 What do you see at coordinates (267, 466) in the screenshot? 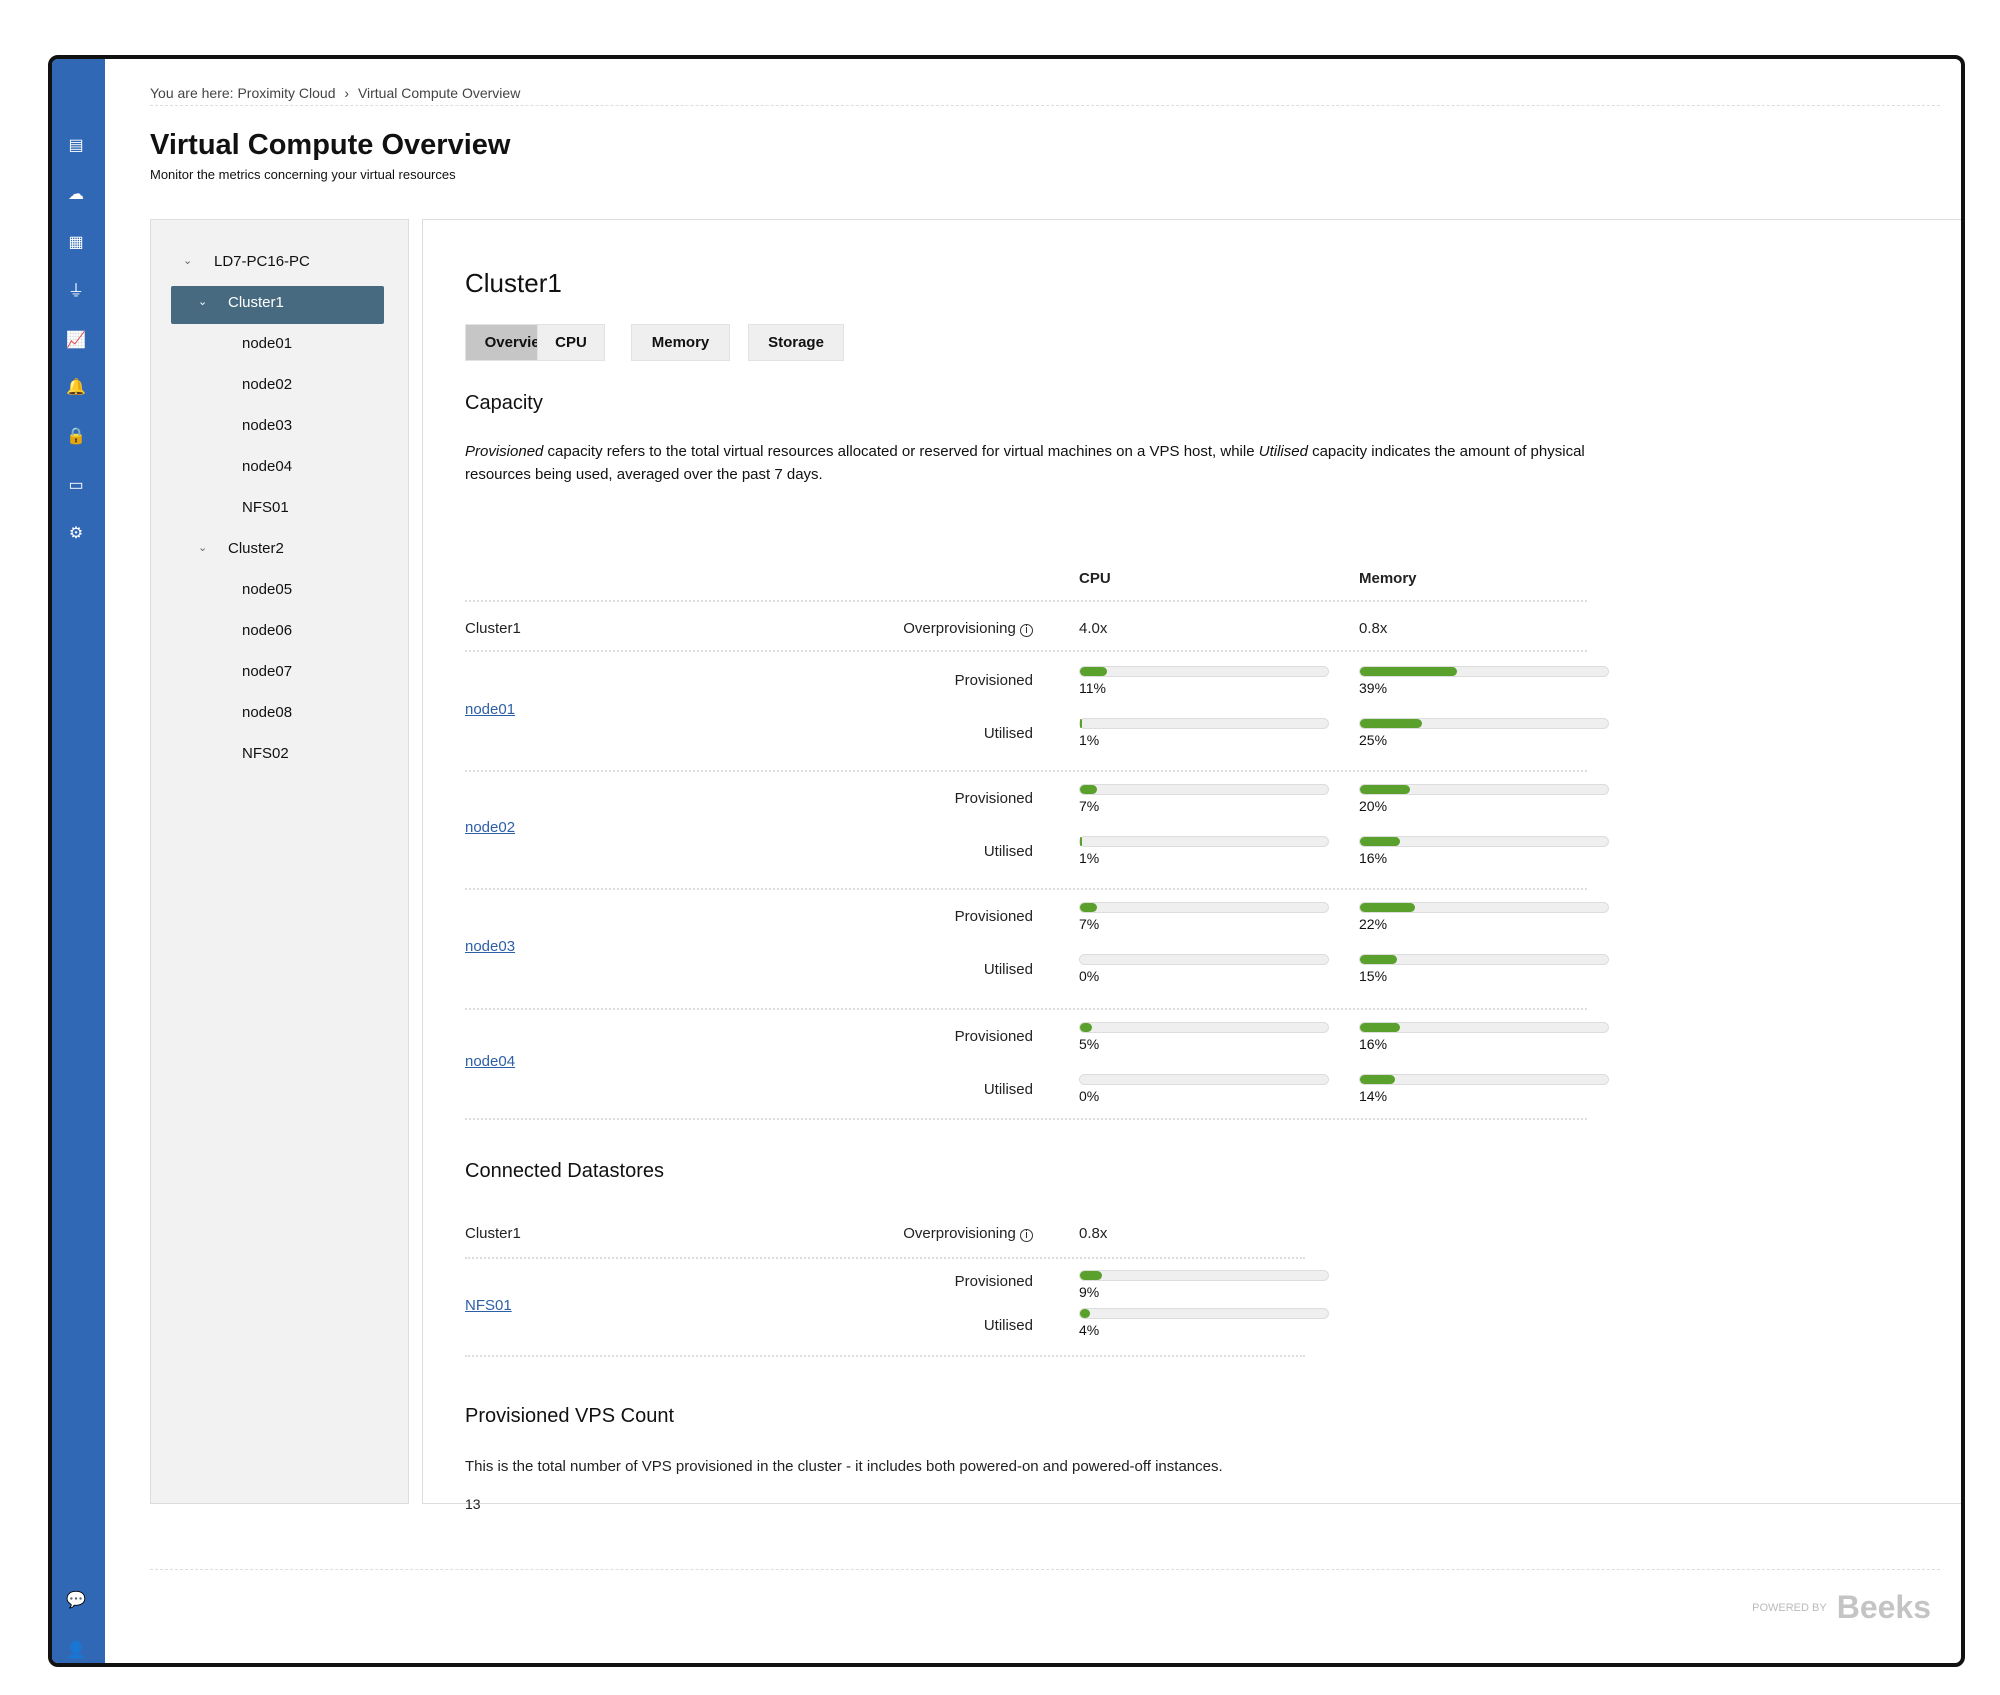
I see `tree-item-node04: node04` at bounding box center [267, 466].